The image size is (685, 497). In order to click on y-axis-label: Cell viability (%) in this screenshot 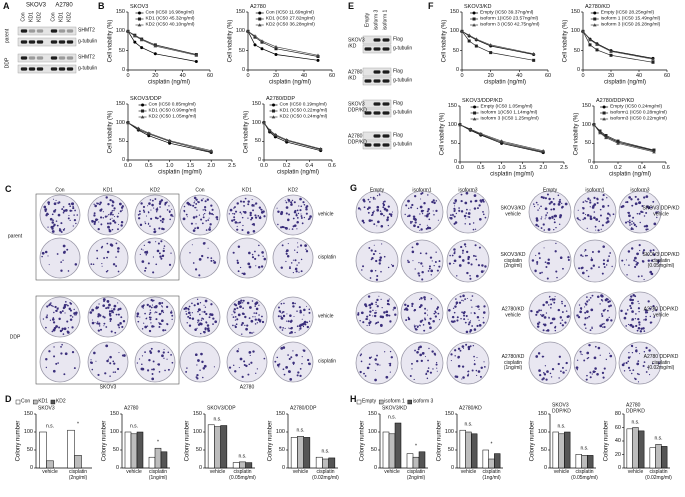, I will do `click(576, 134)`.